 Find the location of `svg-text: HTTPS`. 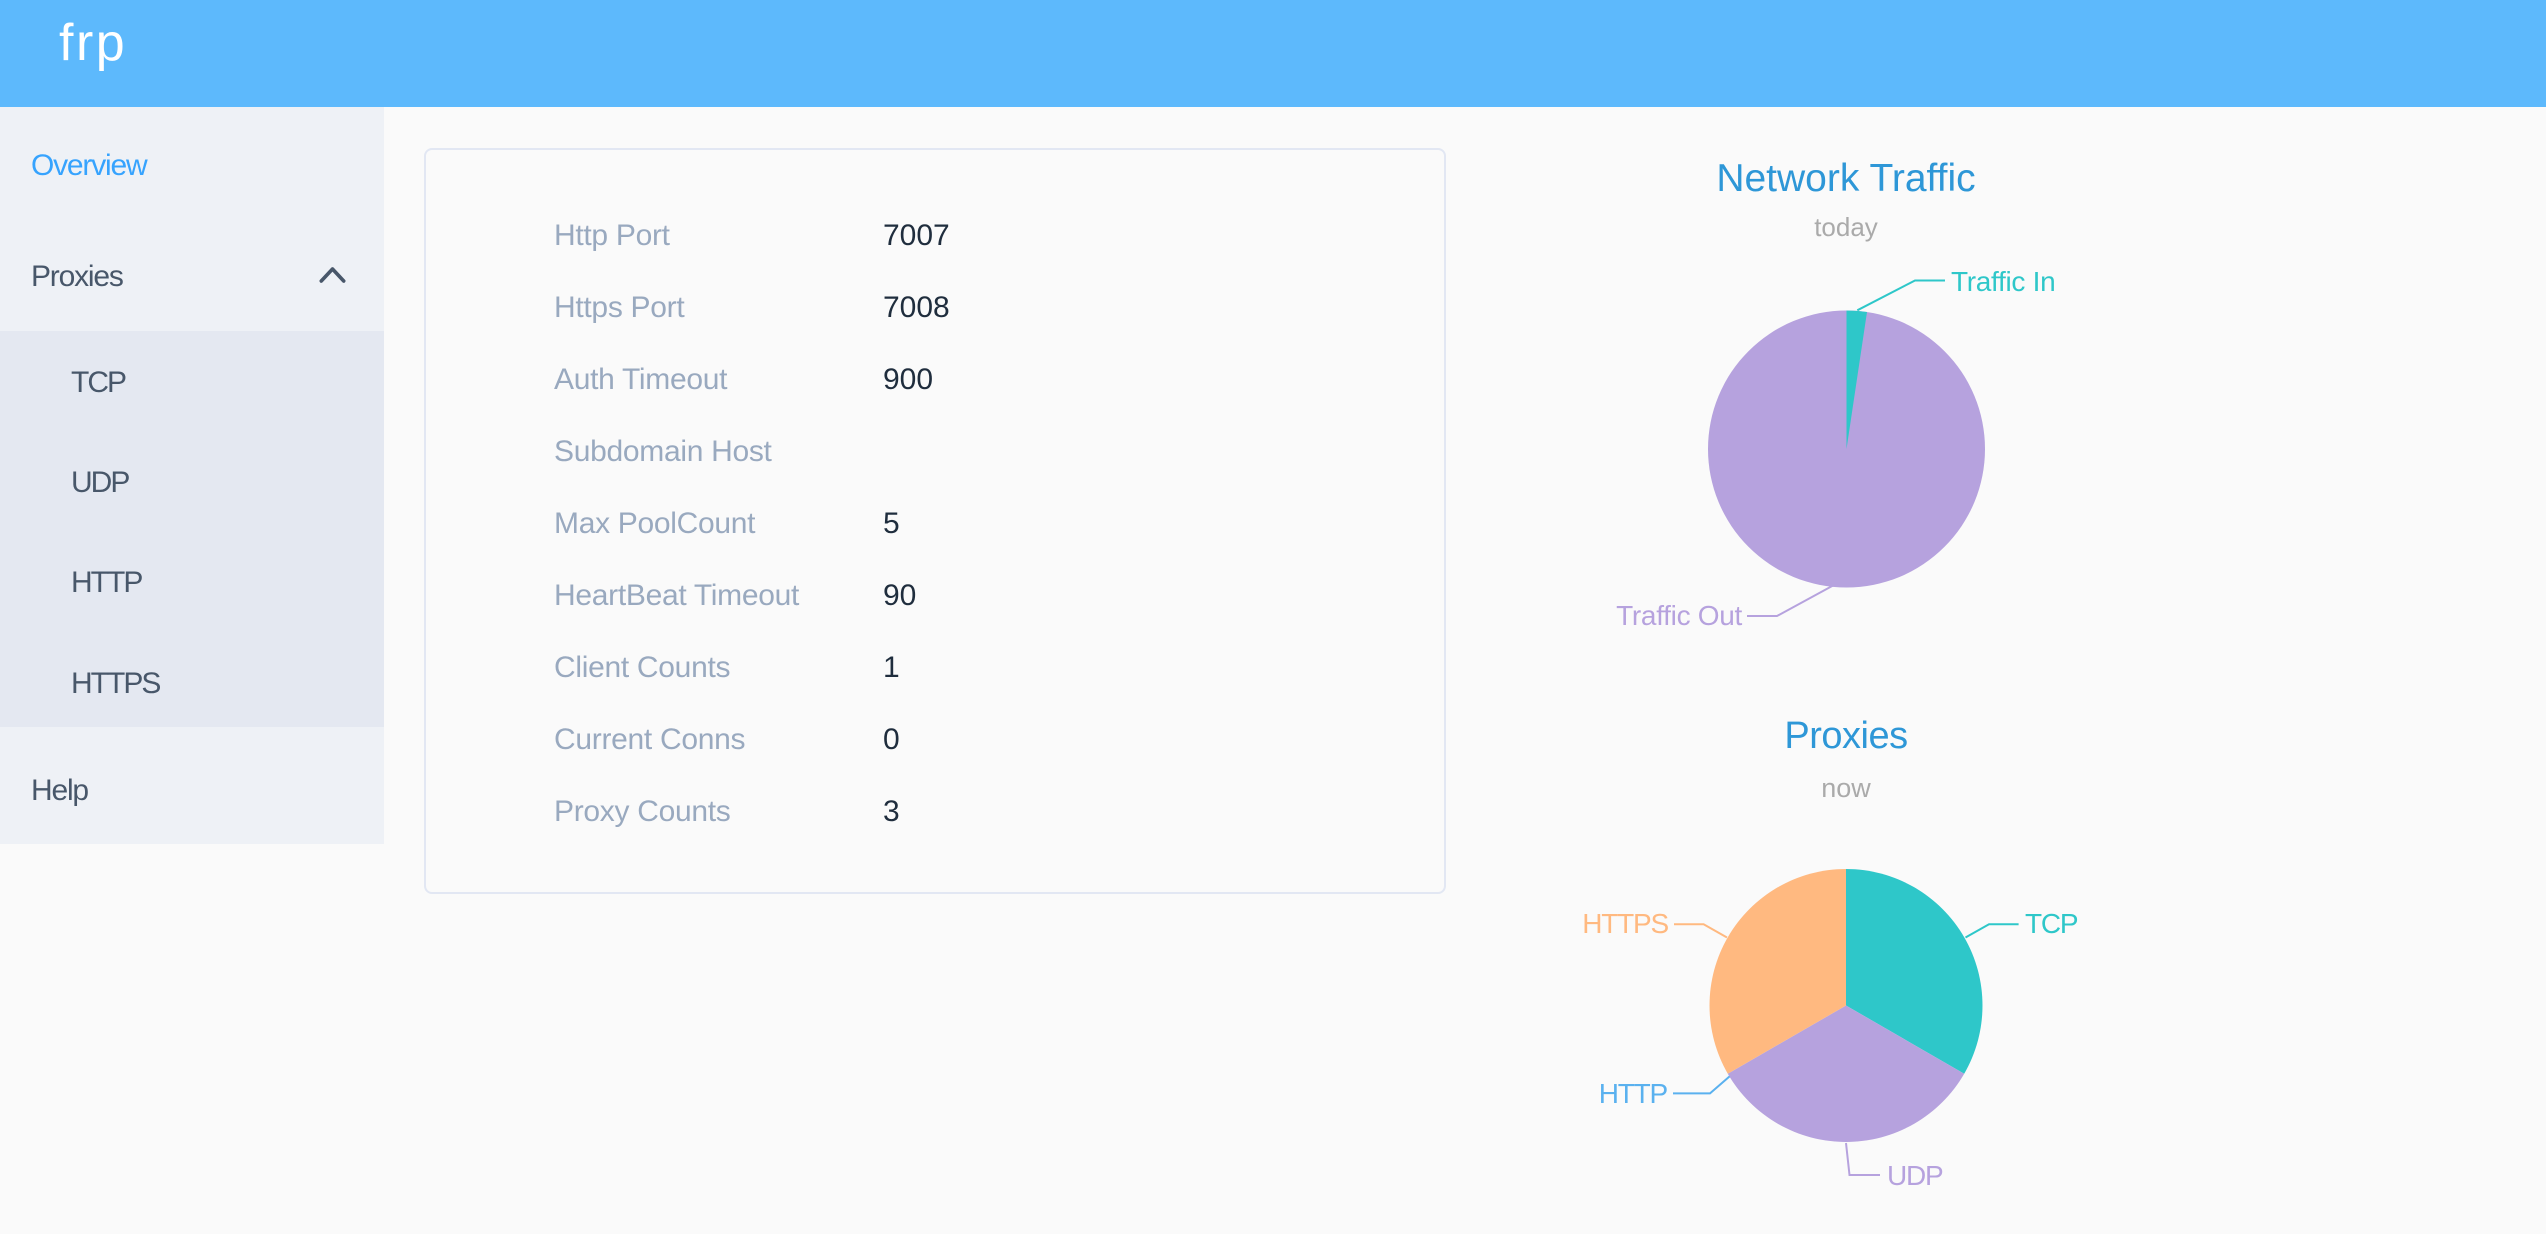

svg-text: HTTPS is located at coordinates (1625, 923).